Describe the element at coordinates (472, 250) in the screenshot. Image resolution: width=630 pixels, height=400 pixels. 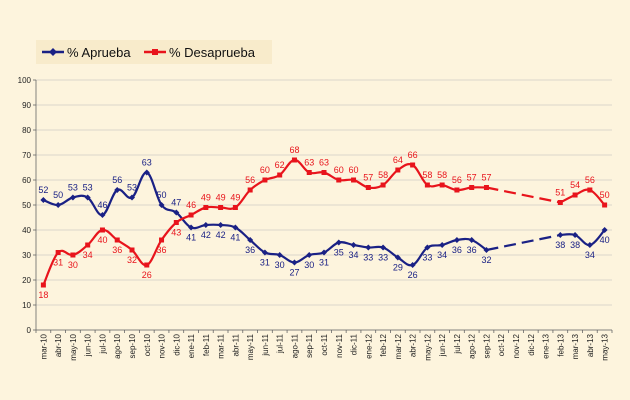
I see `data-label-0-ago-12: 36` at that location.